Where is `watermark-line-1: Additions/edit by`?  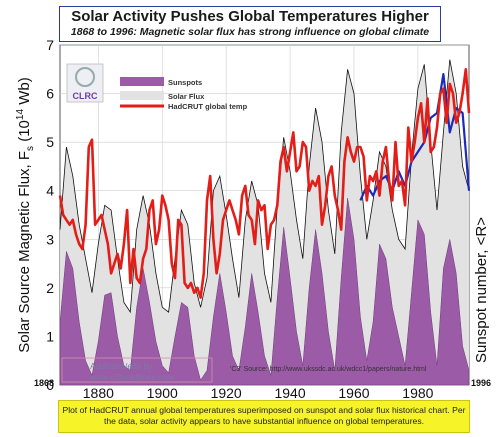
watermark-line-1: Additions/edit by is located at coordinates (121, 366).